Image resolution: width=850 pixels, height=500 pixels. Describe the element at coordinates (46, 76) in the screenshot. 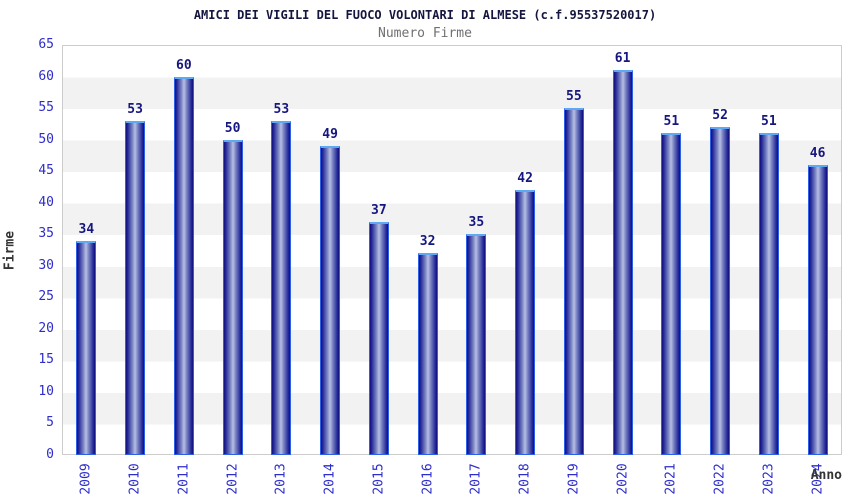

I see `y-tick-label: 60` at that location.